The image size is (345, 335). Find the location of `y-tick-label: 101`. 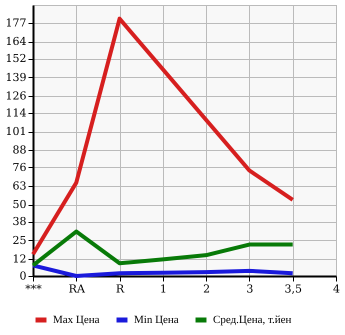

y-tick-label: 101 is located at coordinates (16, 131).